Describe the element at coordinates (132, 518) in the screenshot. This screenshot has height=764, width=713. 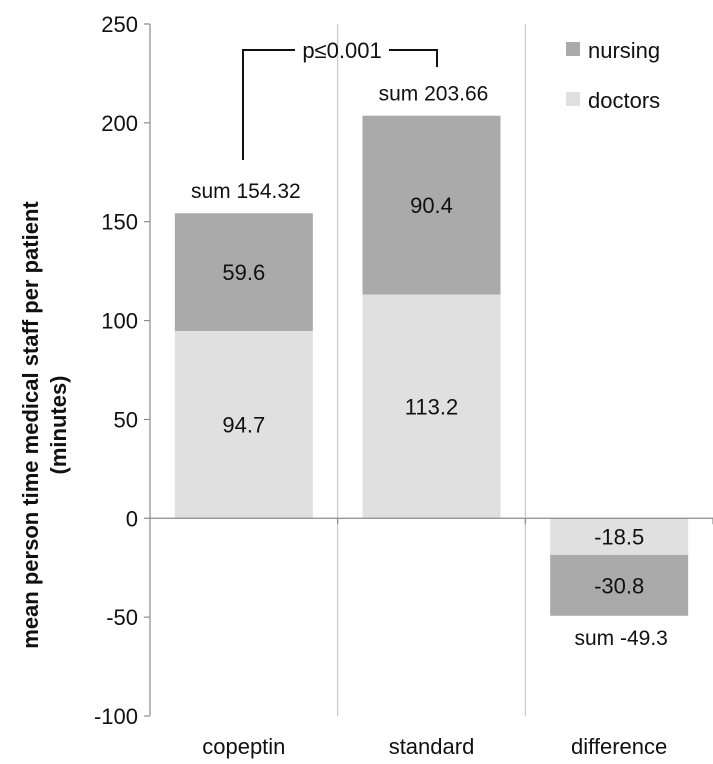
I see `y-tick-label: 0` at that location.